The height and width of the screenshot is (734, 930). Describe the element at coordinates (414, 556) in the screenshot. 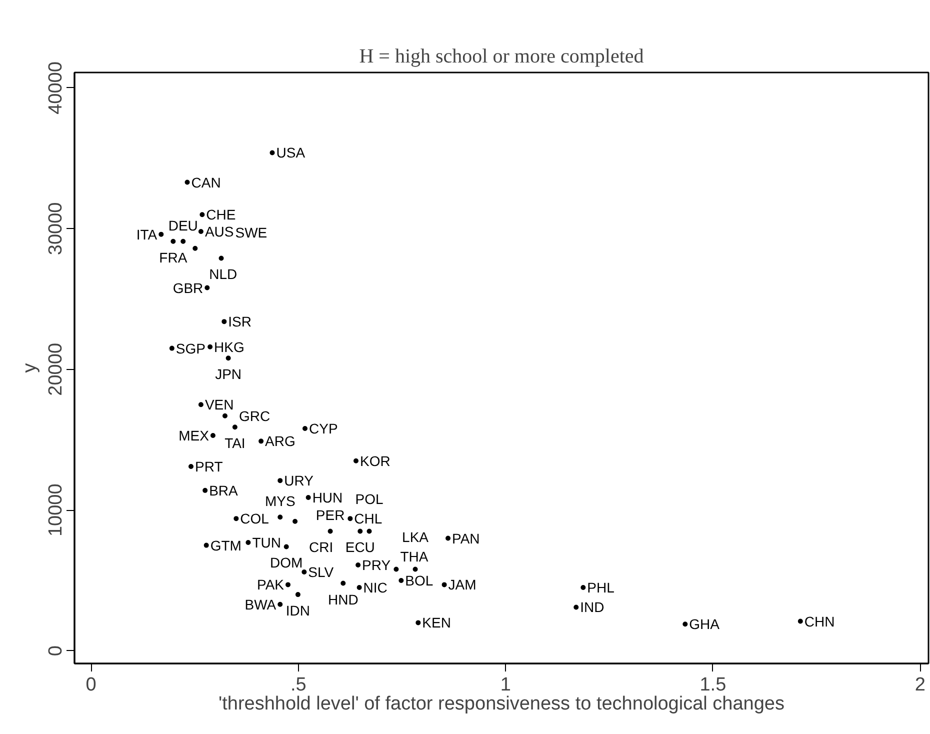

I see `data-label: THA` at that location.